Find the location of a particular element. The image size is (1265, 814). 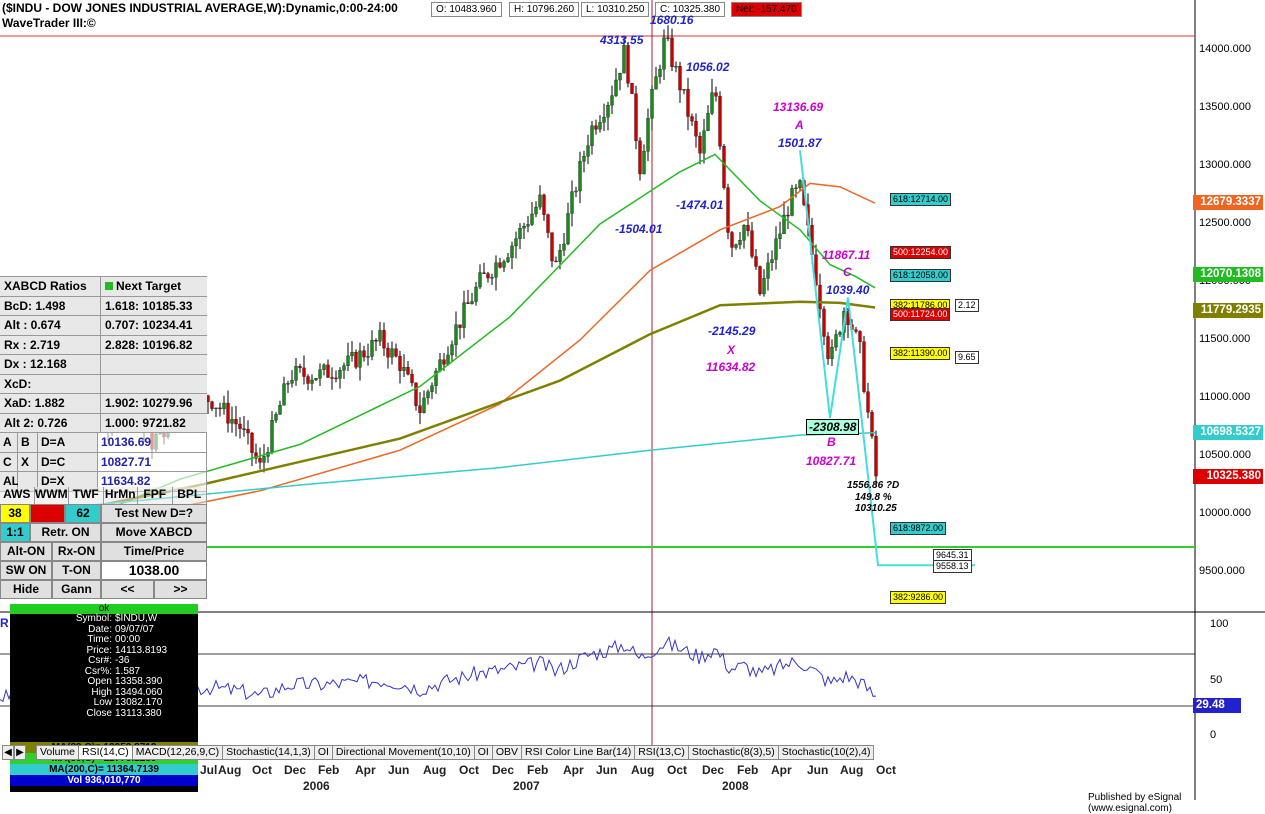

move-xabcd-button: Move XABCD is located at coordinates (154, 532).